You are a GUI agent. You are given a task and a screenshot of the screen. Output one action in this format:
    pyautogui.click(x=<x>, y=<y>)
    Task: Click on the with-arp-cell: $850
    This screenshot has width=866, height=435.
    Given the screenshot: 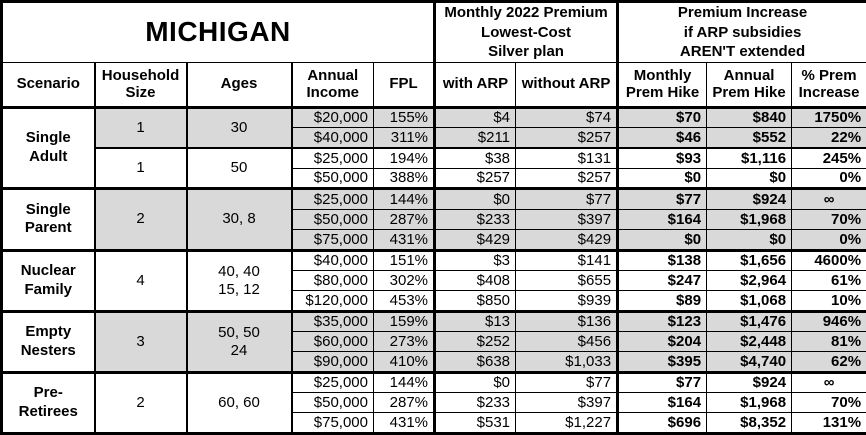 What is the action you would take?
    pyautogui.click(x=475, y=300)
    